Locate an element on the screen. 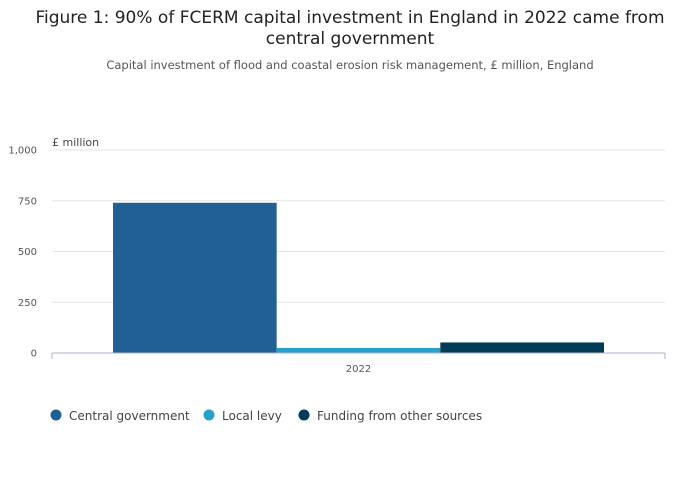 The width and height of the screenshot is (700, 502). legend-item: Local levy is located at coordinates (242, 416).